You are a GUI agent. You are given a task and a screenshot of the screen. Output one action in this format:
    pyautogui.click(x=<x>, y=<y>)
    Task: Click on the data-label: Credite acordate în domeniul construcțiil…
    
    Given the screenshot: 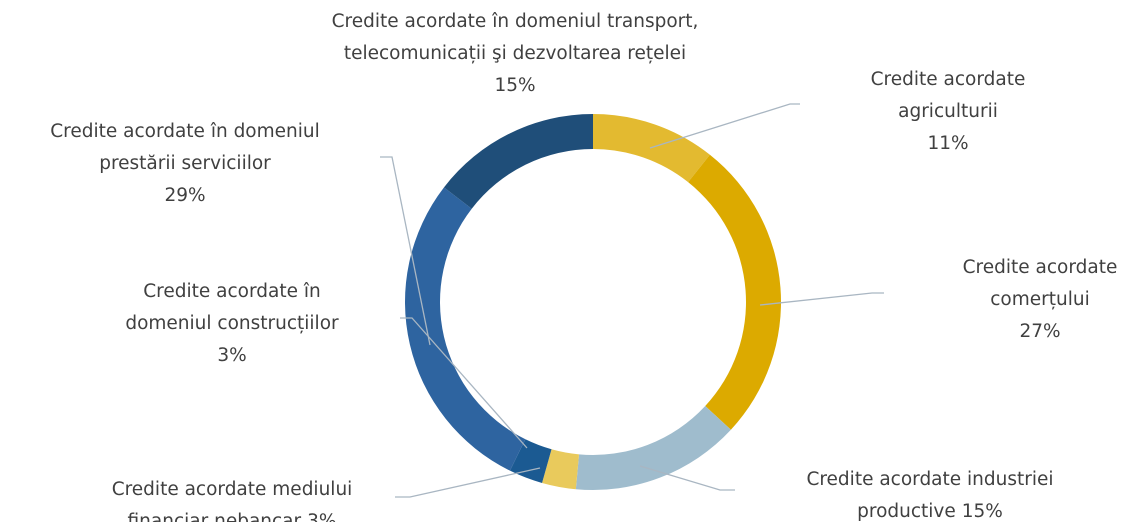 What is the action you would take?
    pyautogui.click(x=232, y=323)
    